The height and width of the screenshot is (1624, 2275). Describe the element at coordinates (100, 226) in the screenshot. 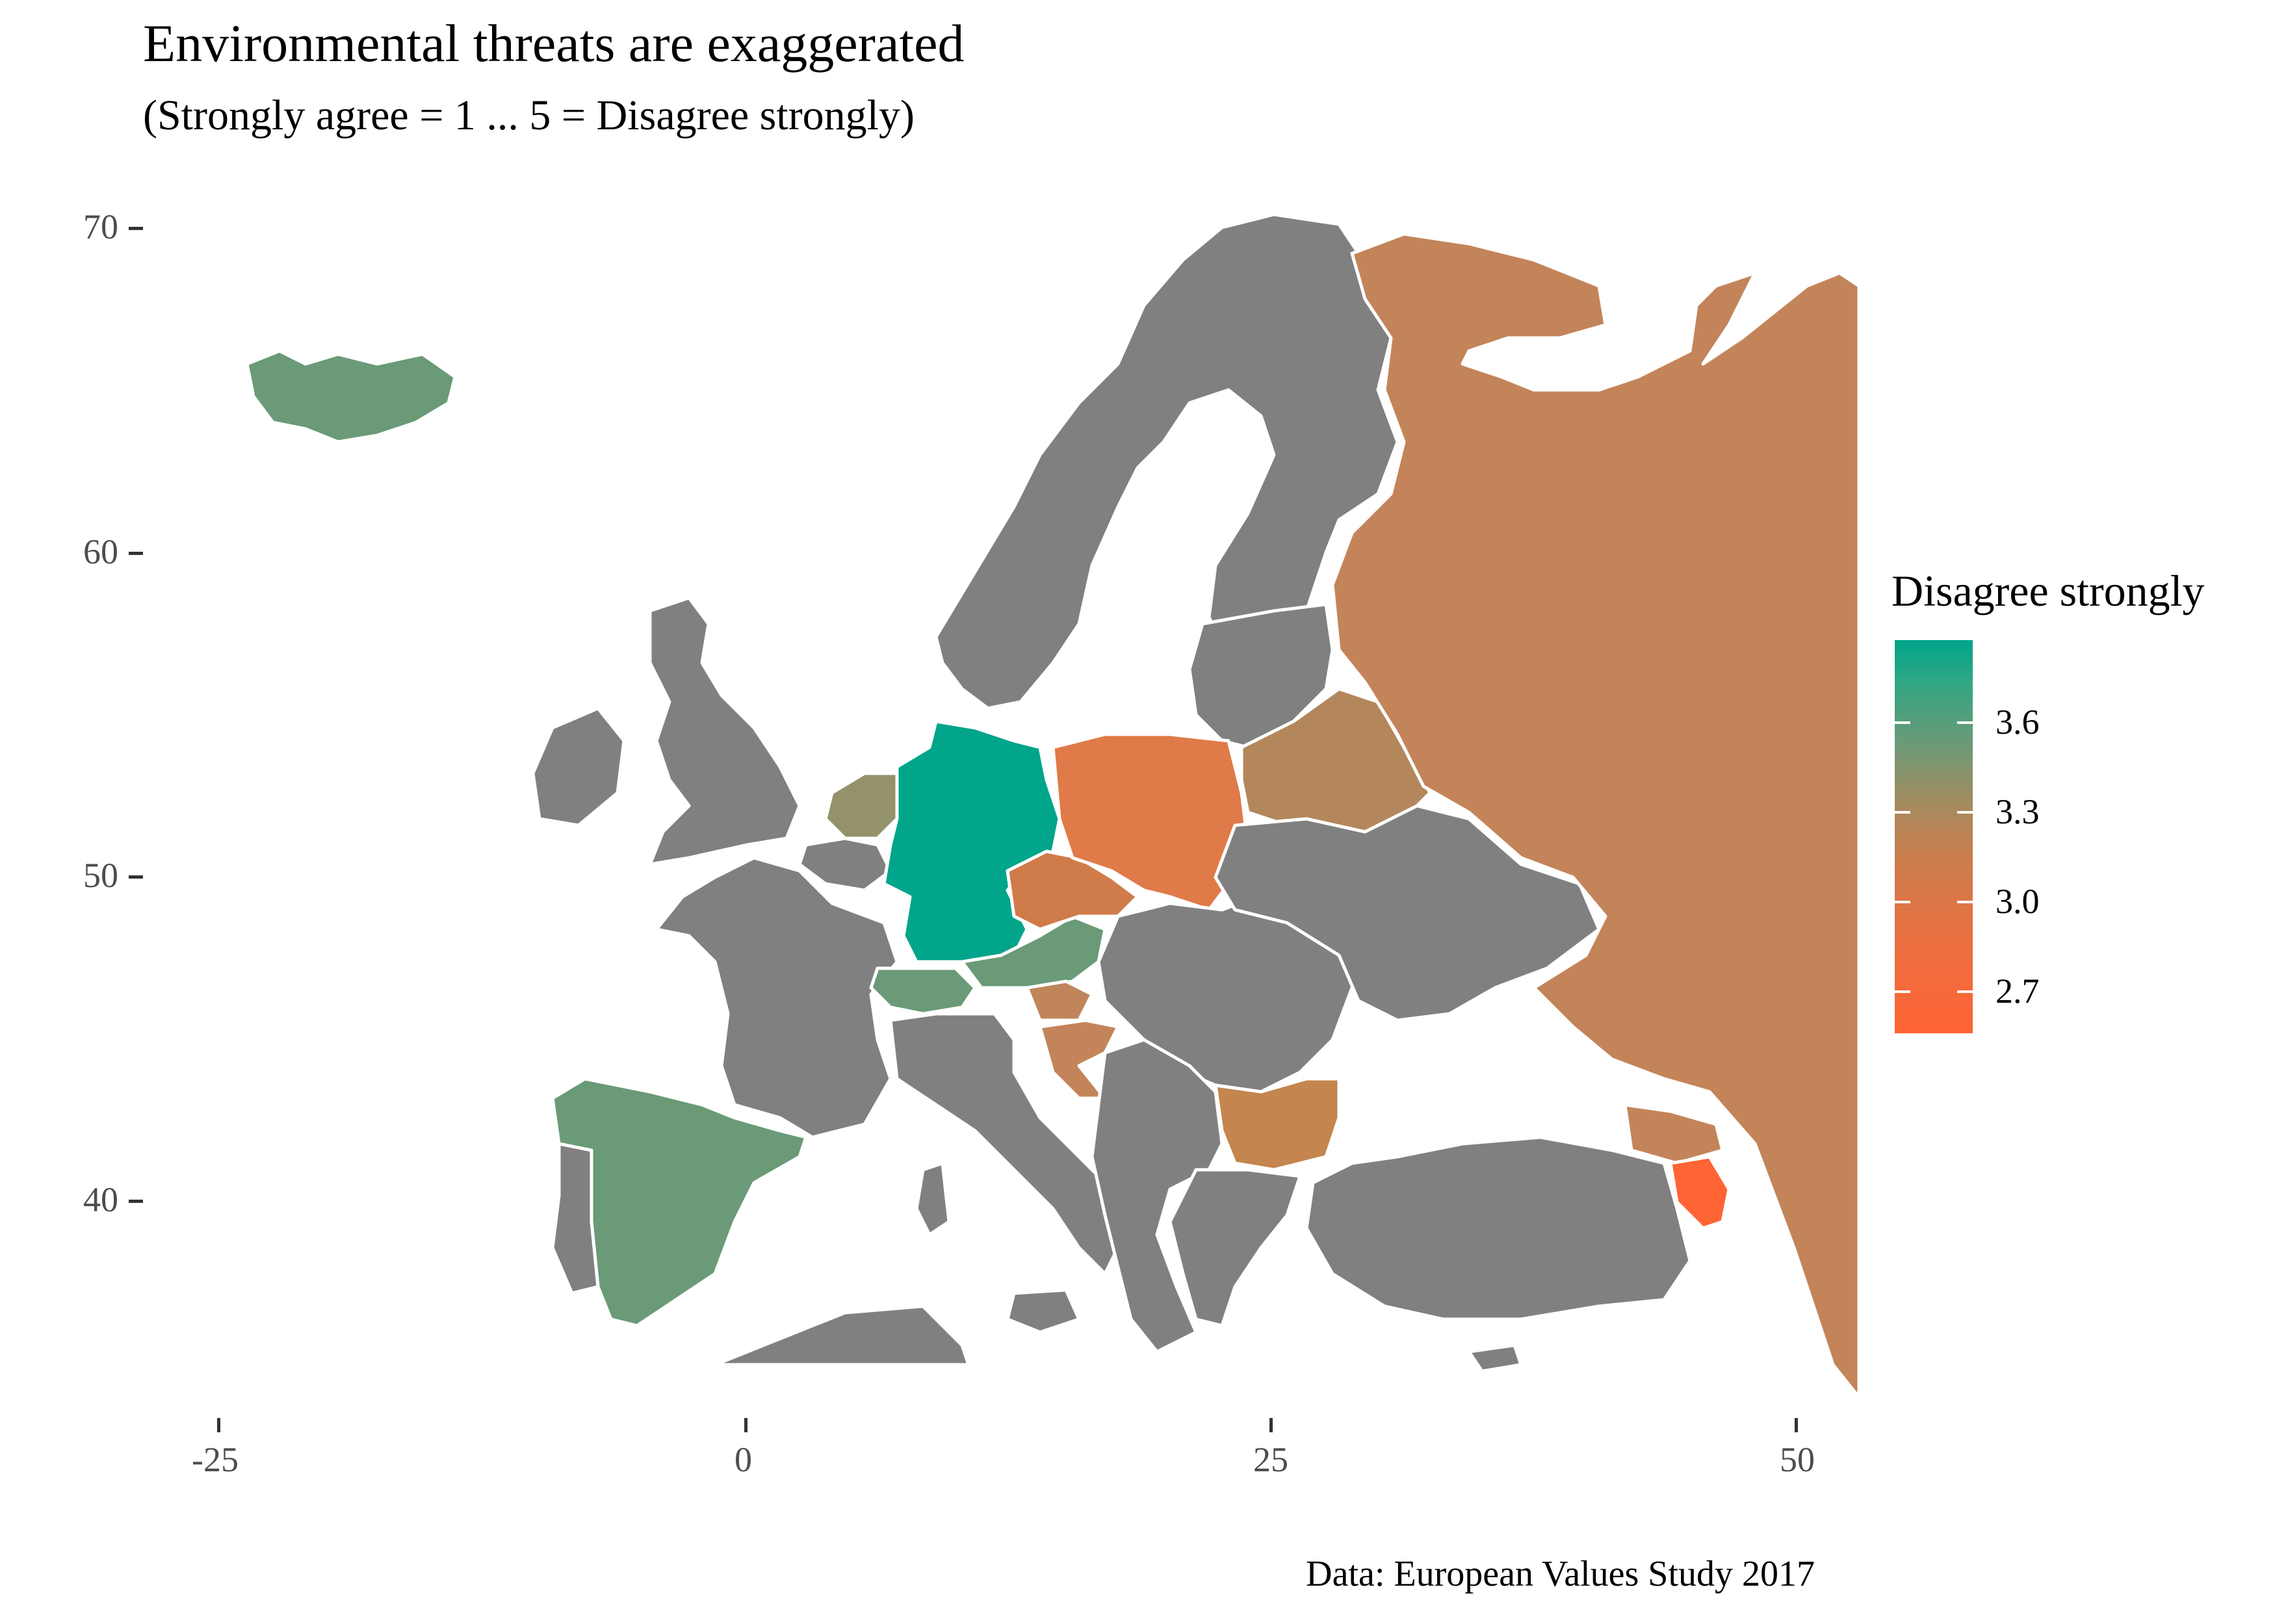

I see `y-tick-label: 70` at that location.